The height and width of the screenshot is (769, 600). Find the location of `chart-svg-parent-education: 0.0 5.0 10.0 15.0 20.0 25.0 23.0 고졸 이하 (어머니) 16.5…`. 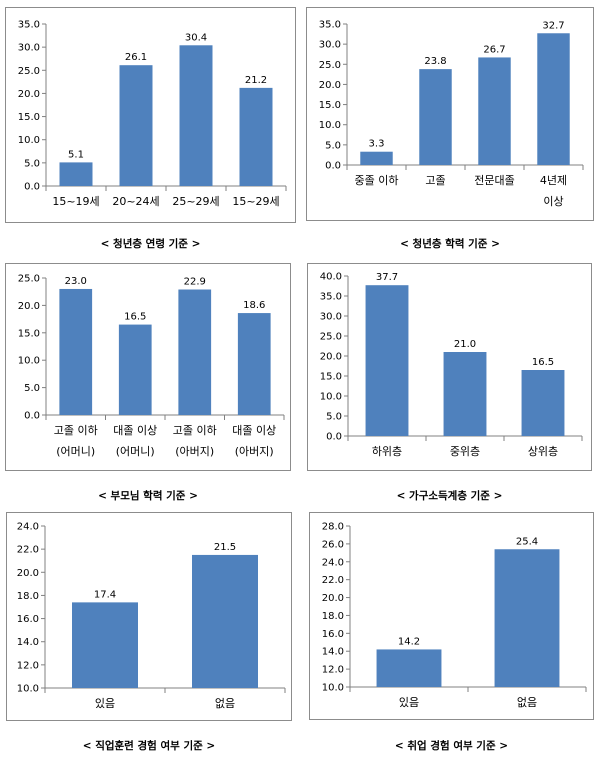

chart-svg-parent-education: 0.0 5.0 10.0 15.0 20.0 25.0 23.0 고졸 이하 (어머니) 16.5… is located at coordinates (151, 366).